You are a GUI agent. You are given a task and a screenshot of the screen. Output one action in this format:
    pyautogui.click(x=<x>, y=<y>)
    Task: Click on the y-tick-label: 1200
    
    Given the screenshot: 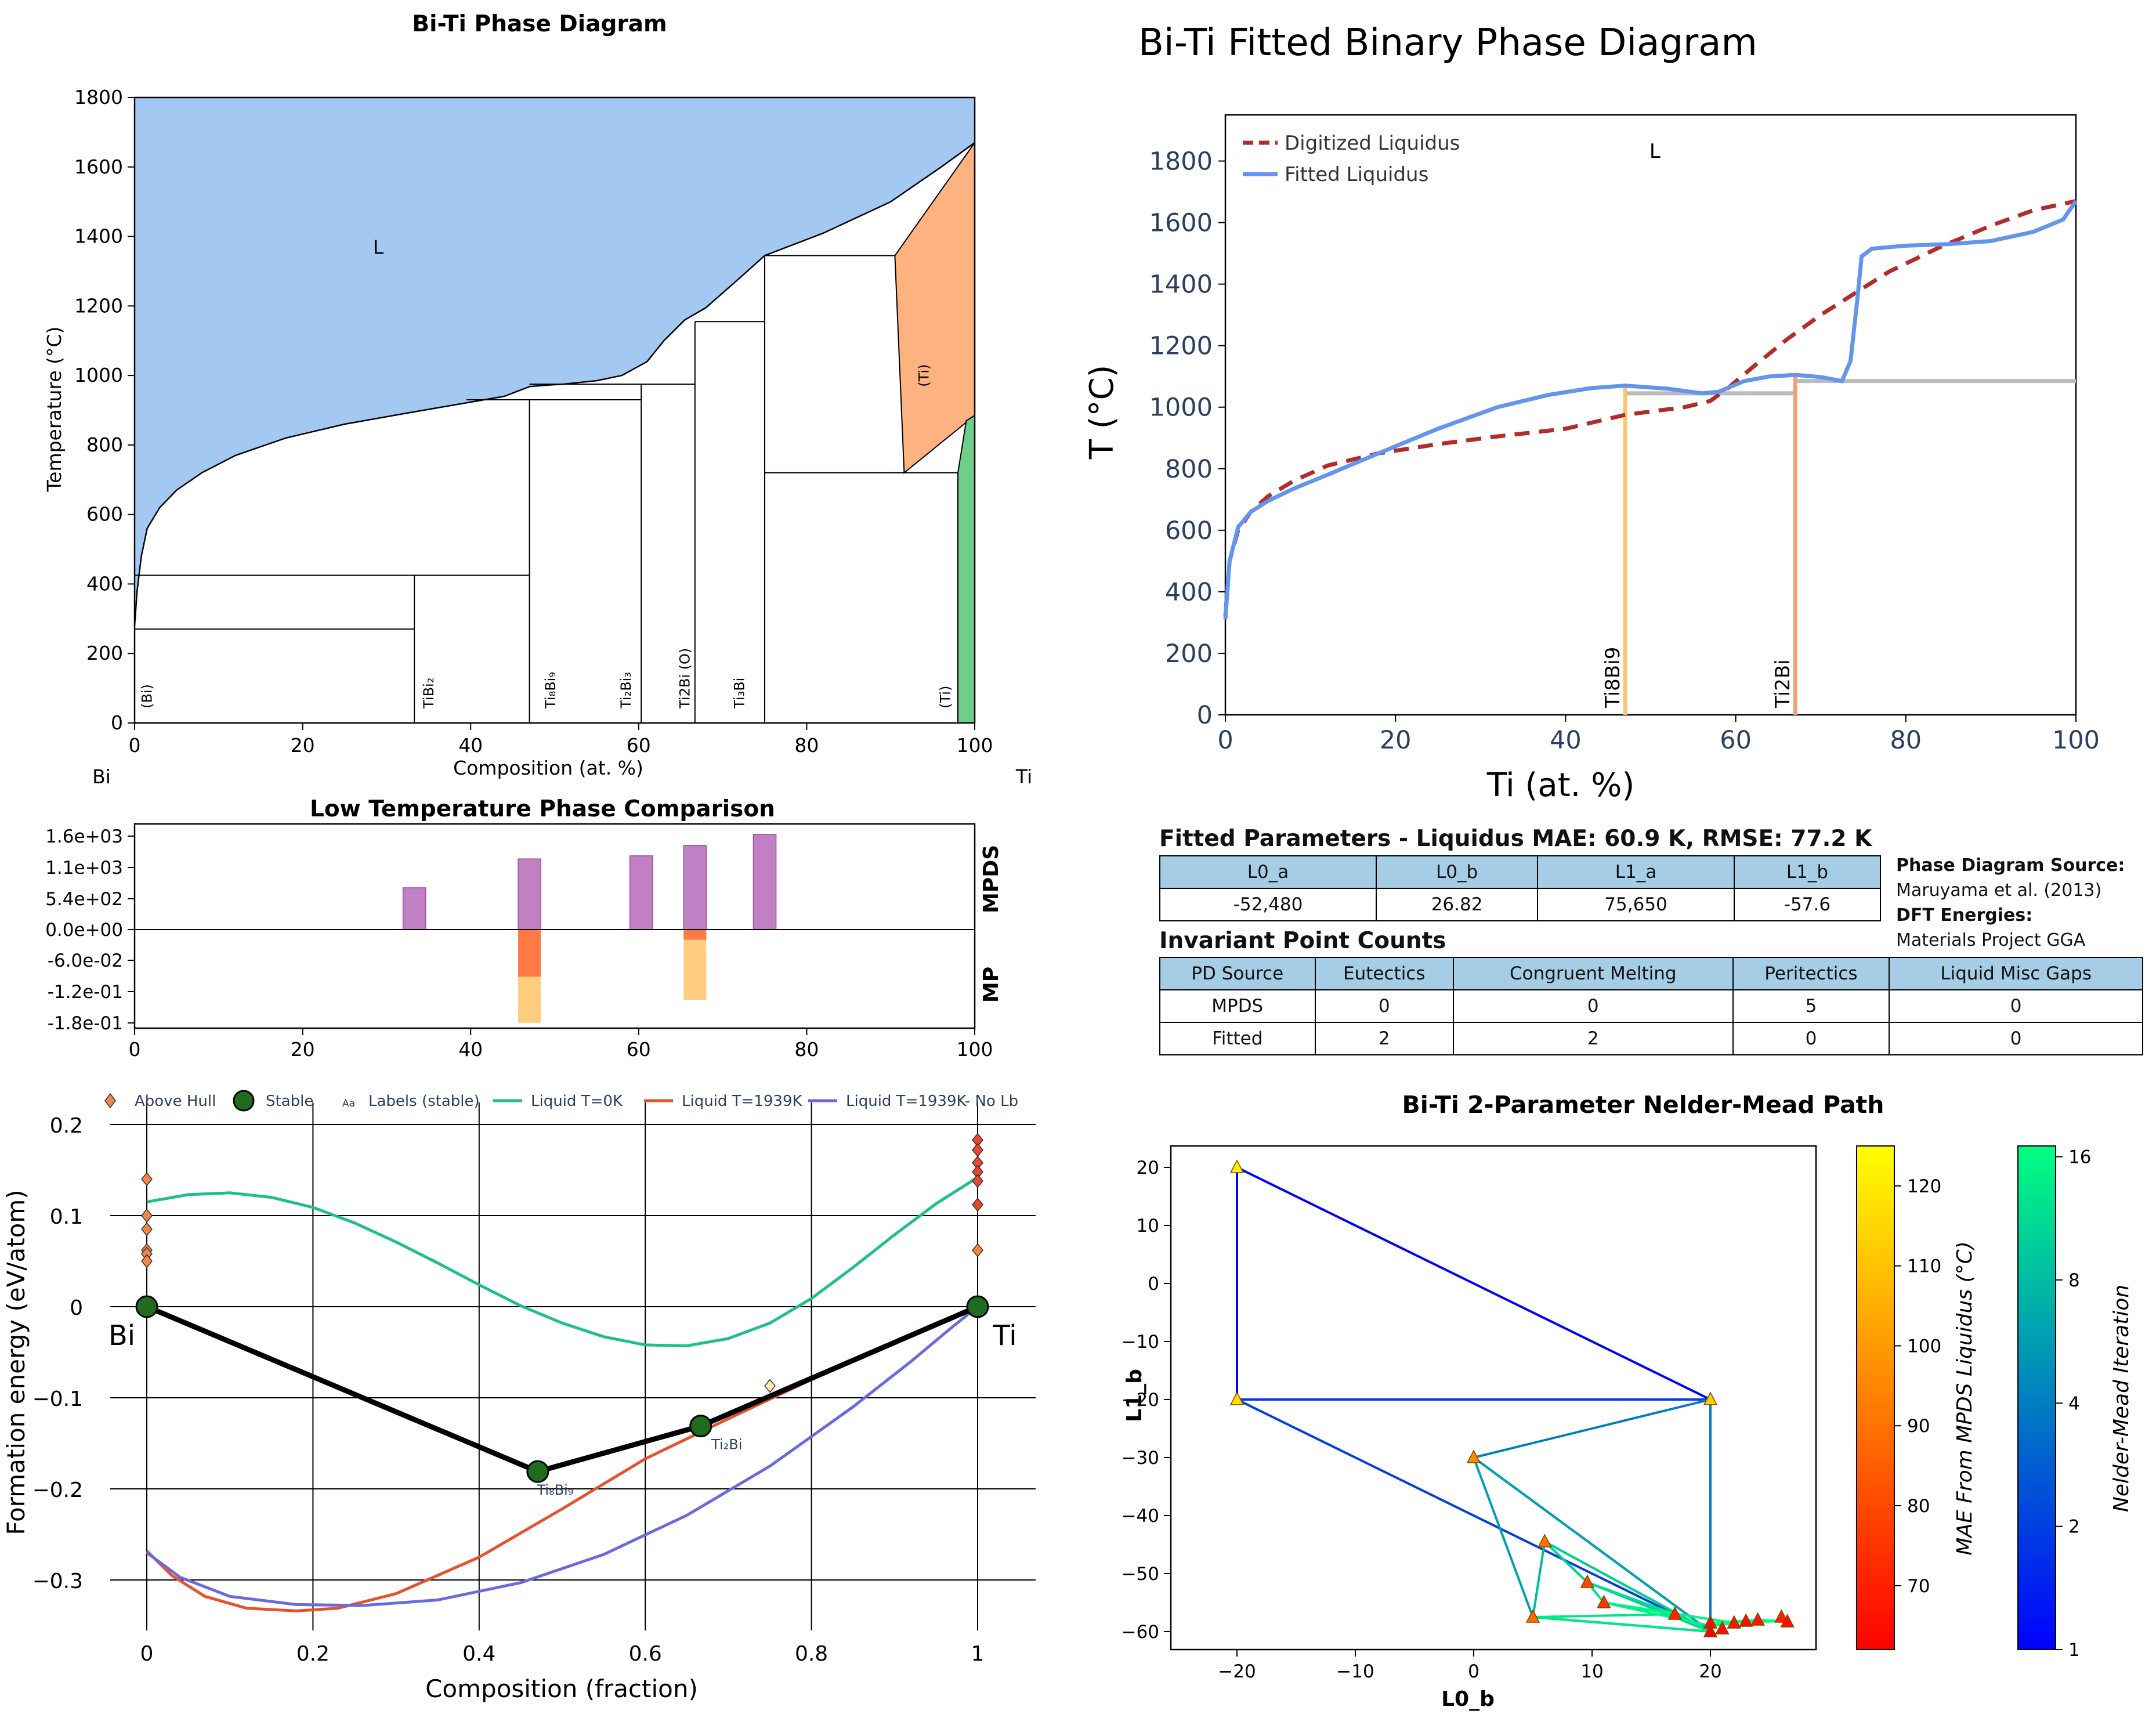 What is the action you would take?
    pyautogui.click(x=98, y=306)
    